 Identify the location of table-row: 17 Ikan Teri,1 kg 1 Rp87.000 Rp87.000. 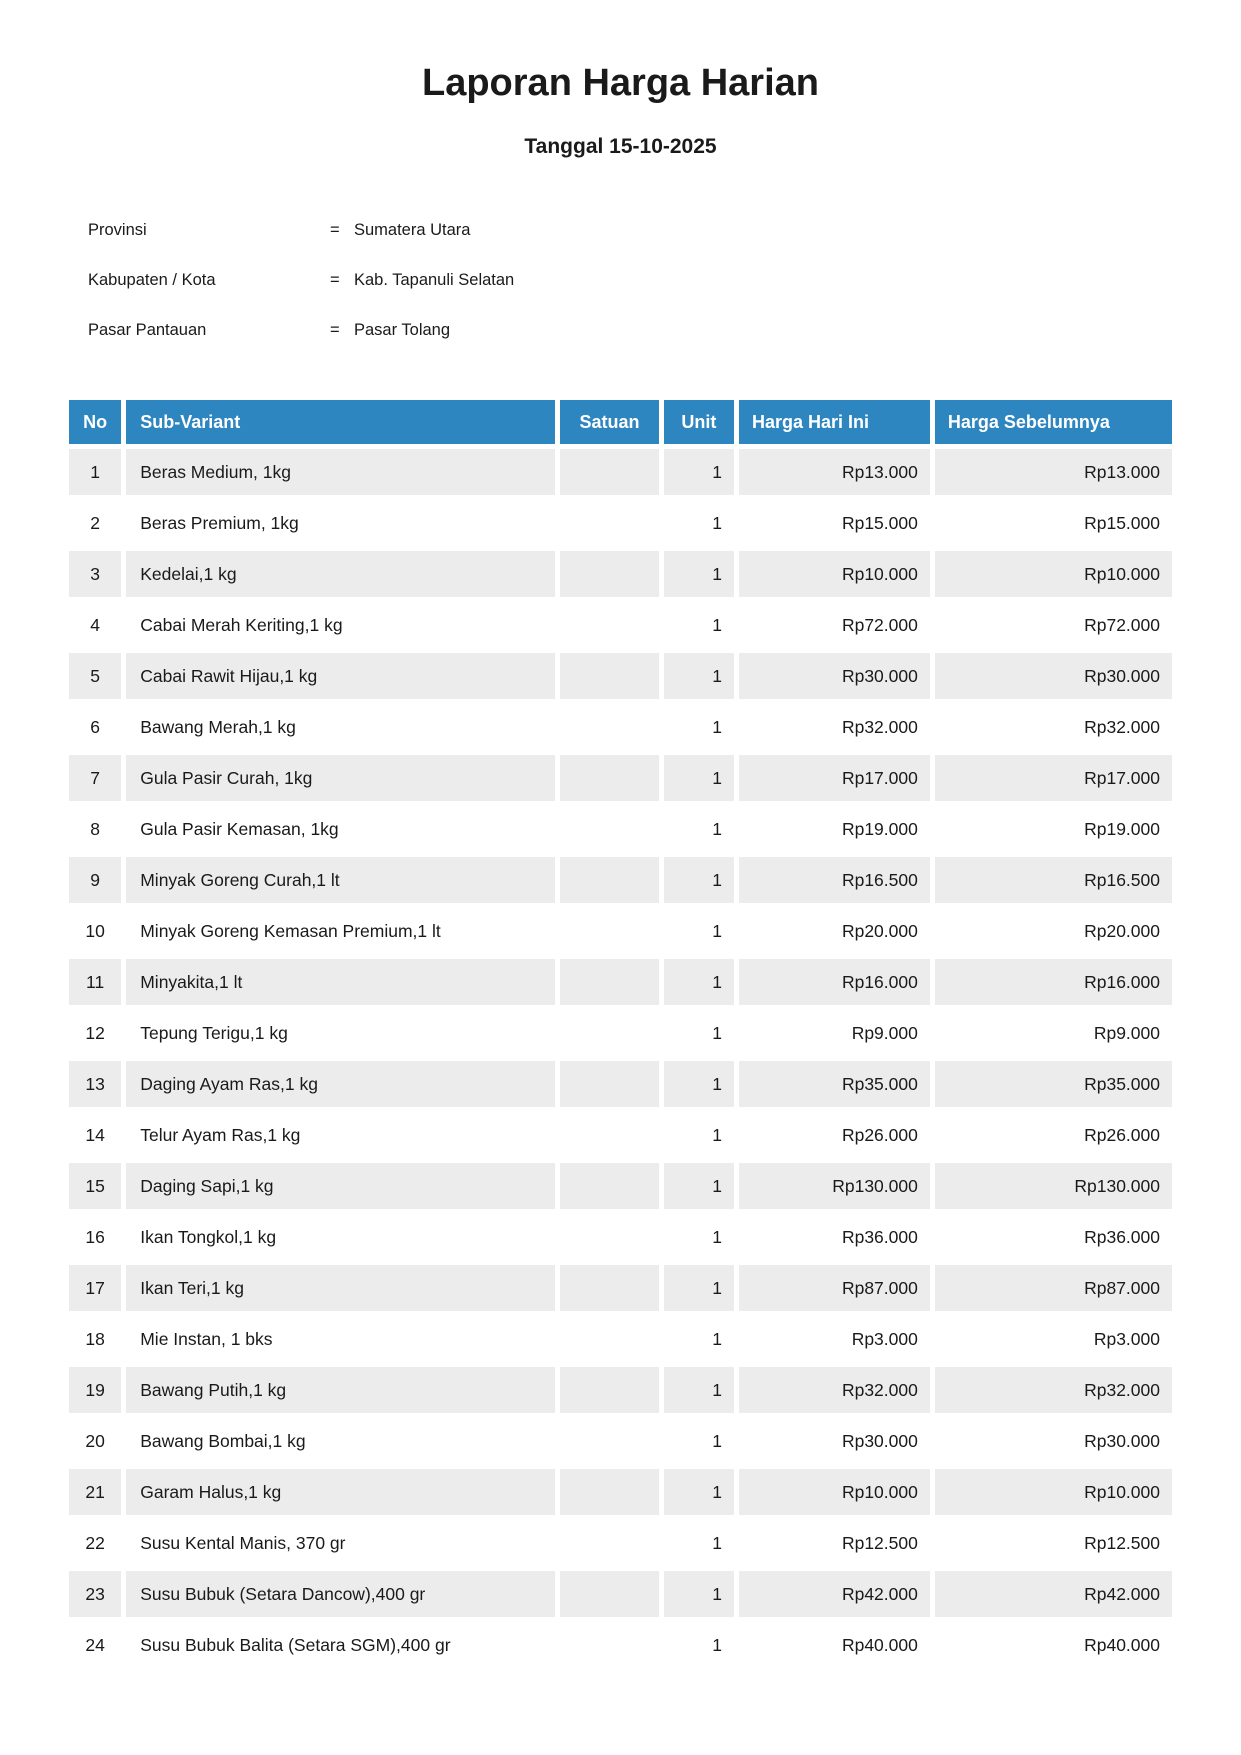
(620, 1288).